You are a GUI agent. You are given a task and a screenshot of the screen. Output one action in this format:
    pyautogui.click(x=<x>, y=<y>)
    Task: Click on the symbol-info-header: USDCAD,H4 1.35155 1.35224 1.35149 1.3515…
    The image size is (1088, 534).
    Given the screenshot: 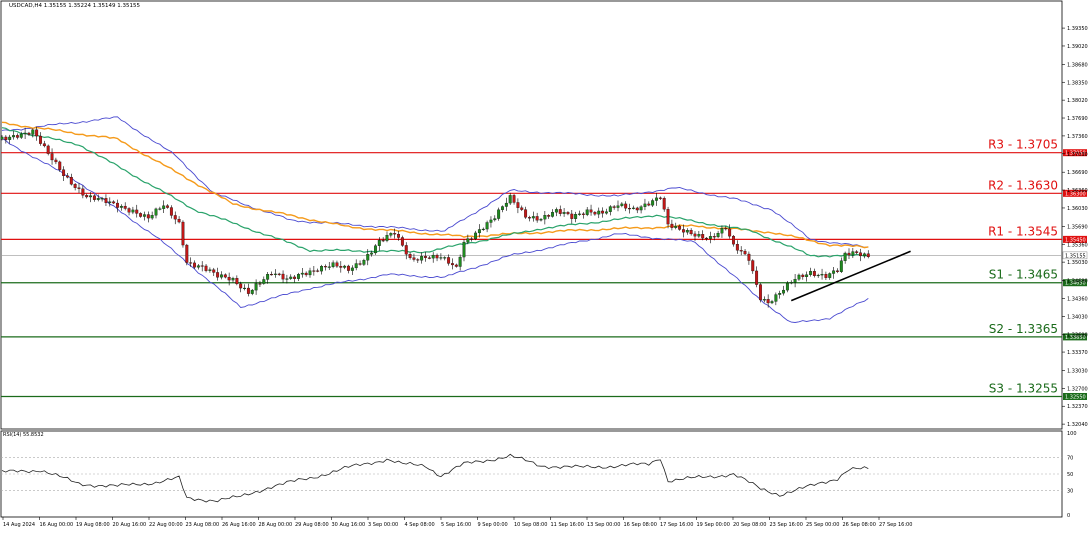 What is the action you would take?
    pyautogui.click(x=74, y=6)
    